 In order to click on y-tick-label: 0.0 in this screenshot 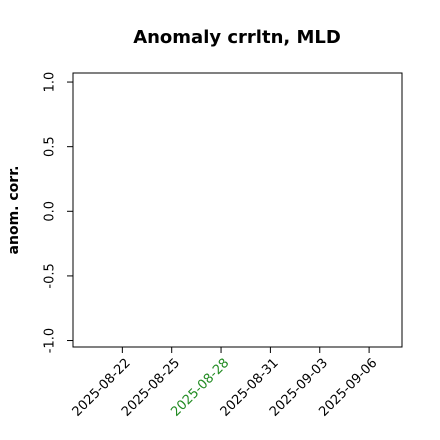, I will do `click(50, 211)`.